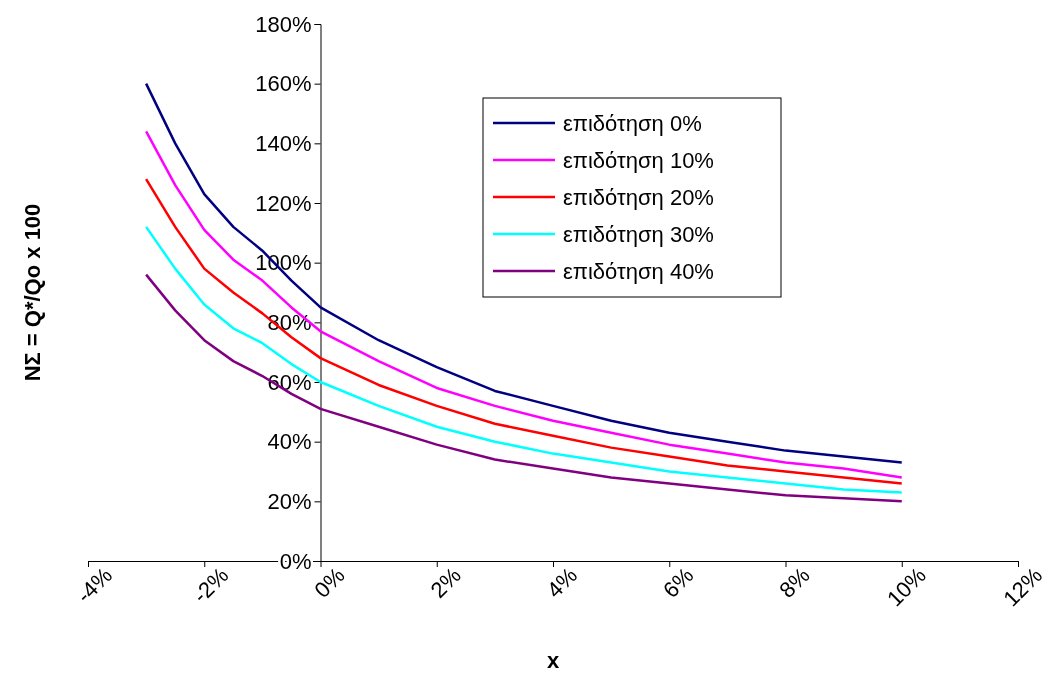 This screenshot has height=675, width=1051. What do you see at coordinates (289, 442) in the screenshot?
I see `y-tick-label: 40%` at bounding box center [289, 442].